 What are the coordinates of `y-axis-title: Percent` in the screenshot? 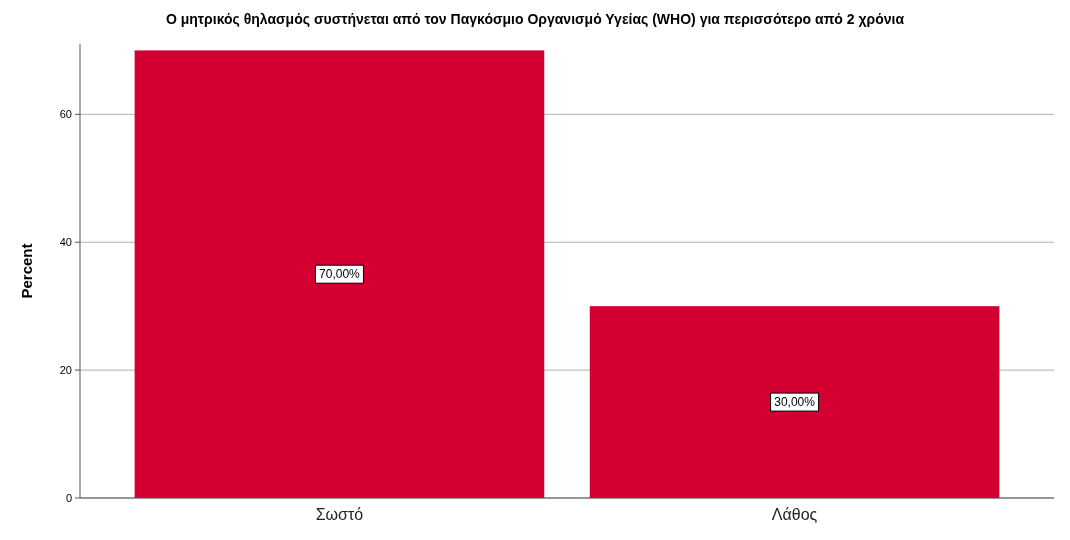 It's located at (26, 271).